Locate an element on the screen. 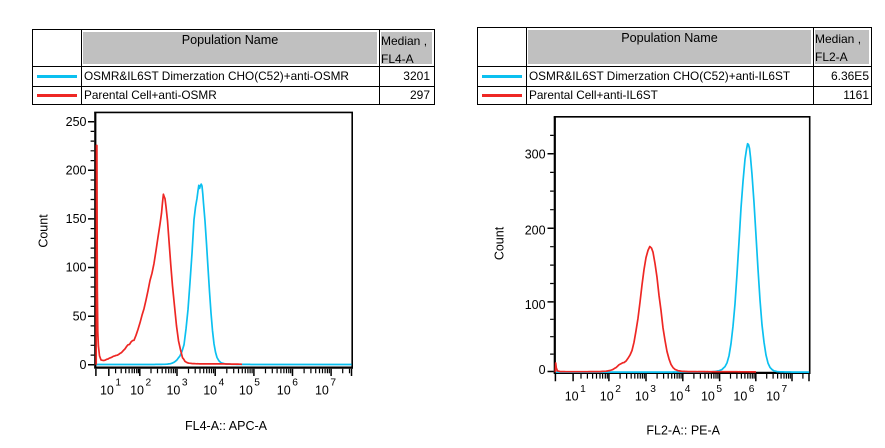 The width and height of the screenshot is (885, 448). svg-text: 250 is located at coordinates (76, 122).